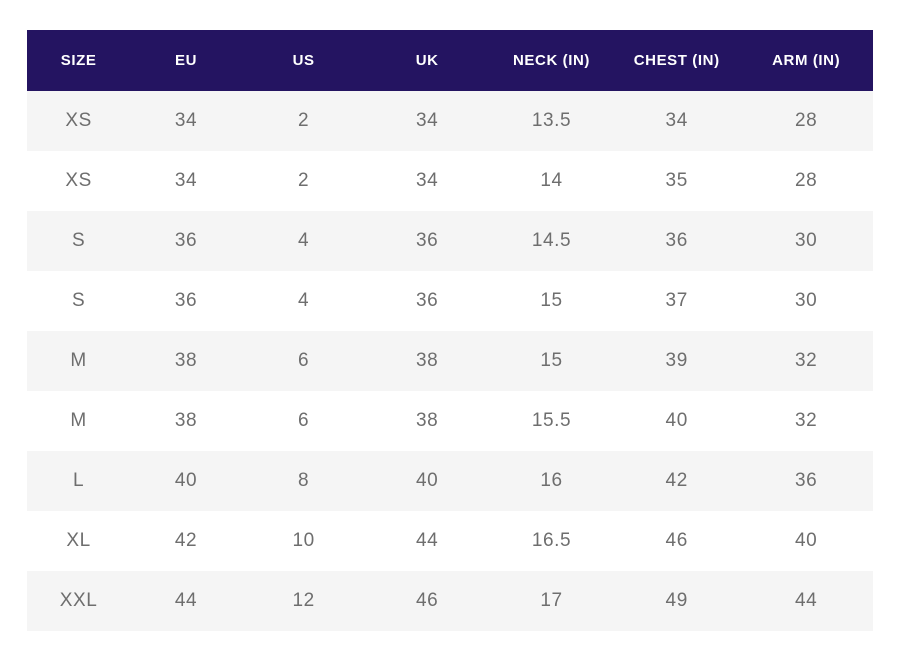 This screenshot has width=900, height=660. I want to click on column-header-us: US, so click(303, 60).